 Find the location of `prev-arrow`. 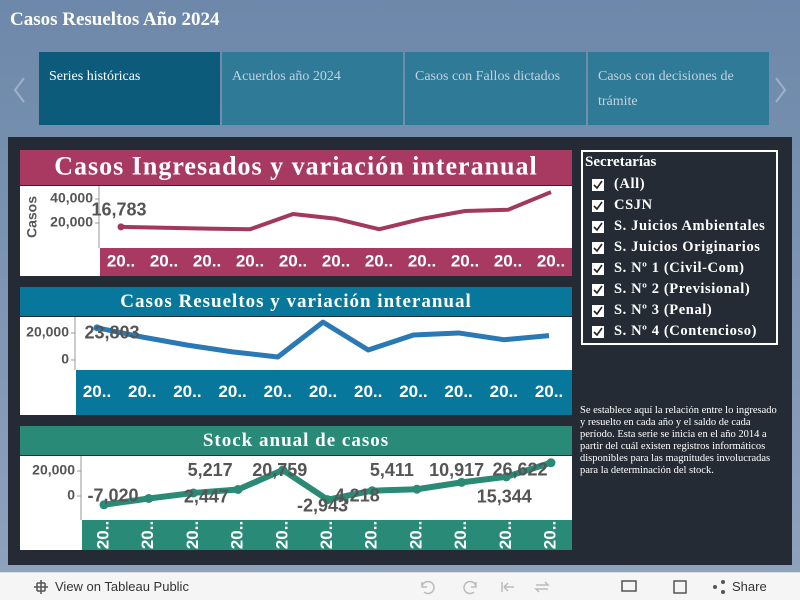

prev-arrow is located at coordinates (20, 90).